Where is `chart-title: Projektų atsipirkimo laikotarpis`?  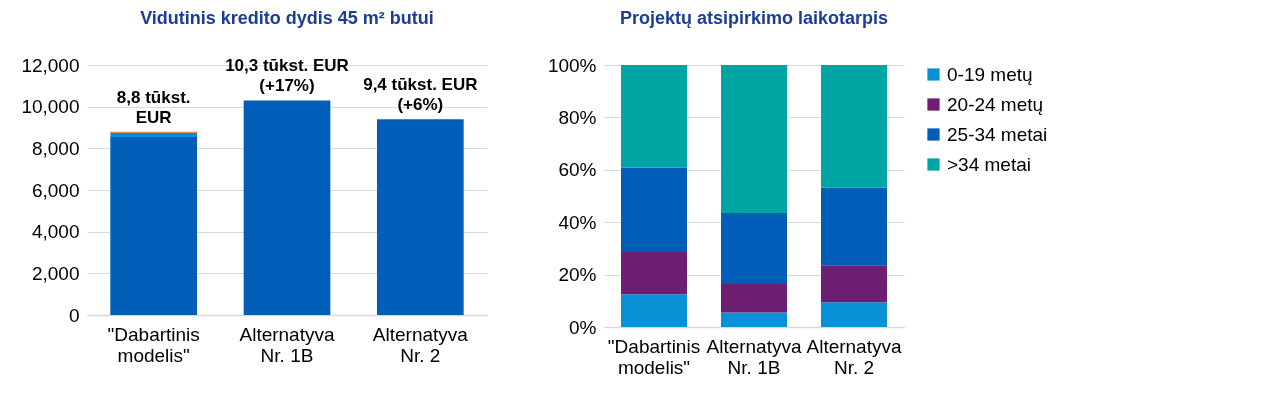 chart-title: Projektų atsipirkimo laikotarpis is located at coordinates (754, 18).